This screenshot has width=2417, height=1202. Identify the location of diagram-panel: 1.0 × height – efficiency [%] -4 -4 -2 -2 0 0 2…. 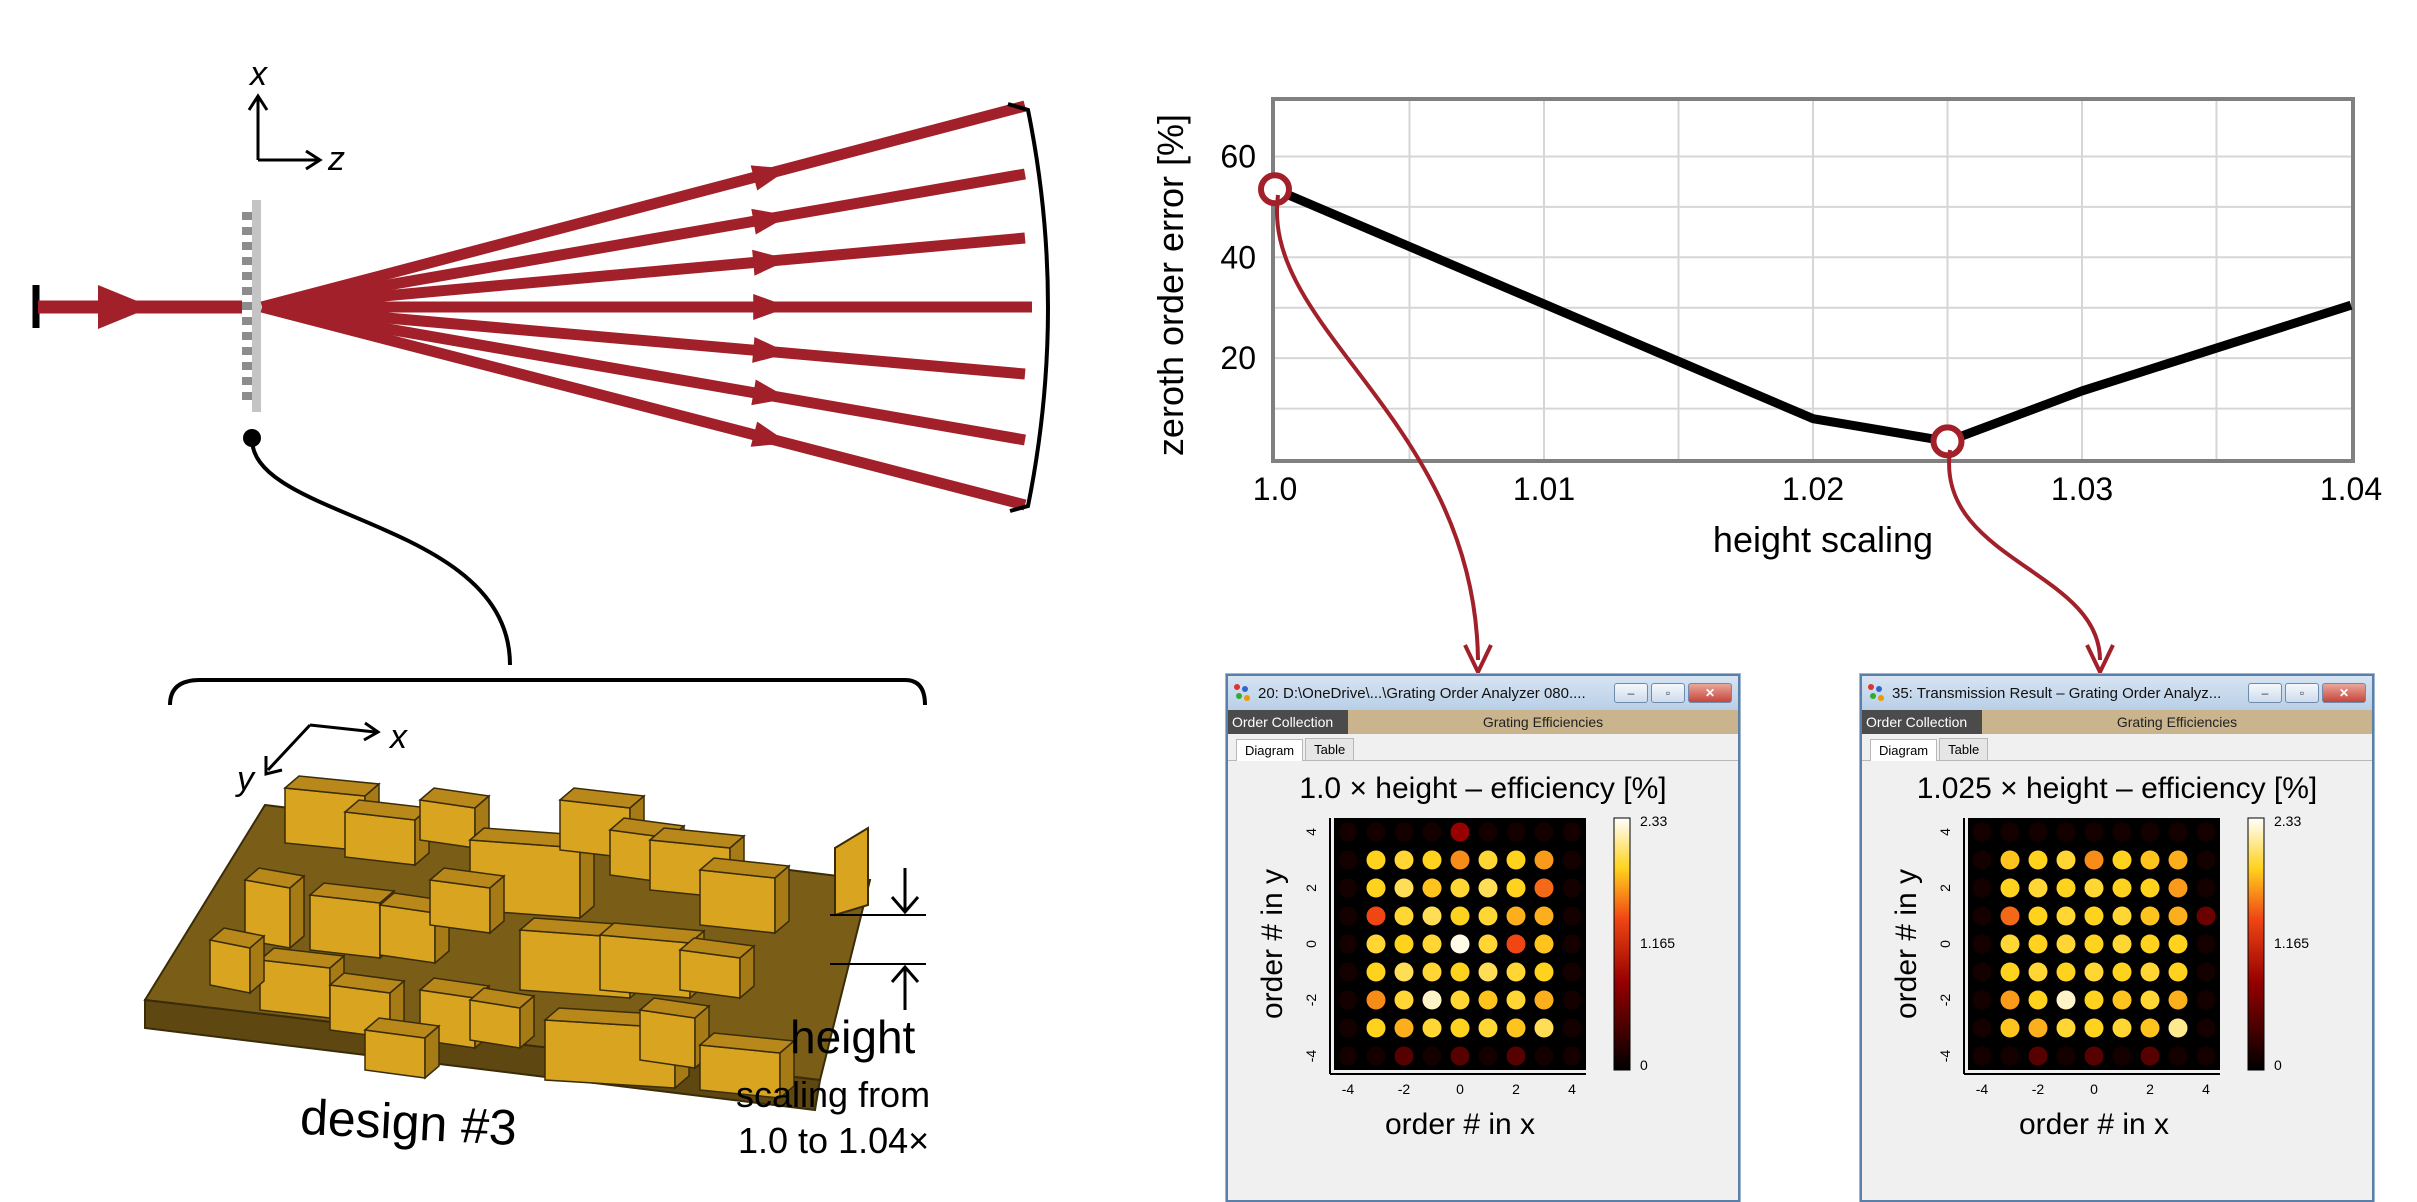
(1483, 977).